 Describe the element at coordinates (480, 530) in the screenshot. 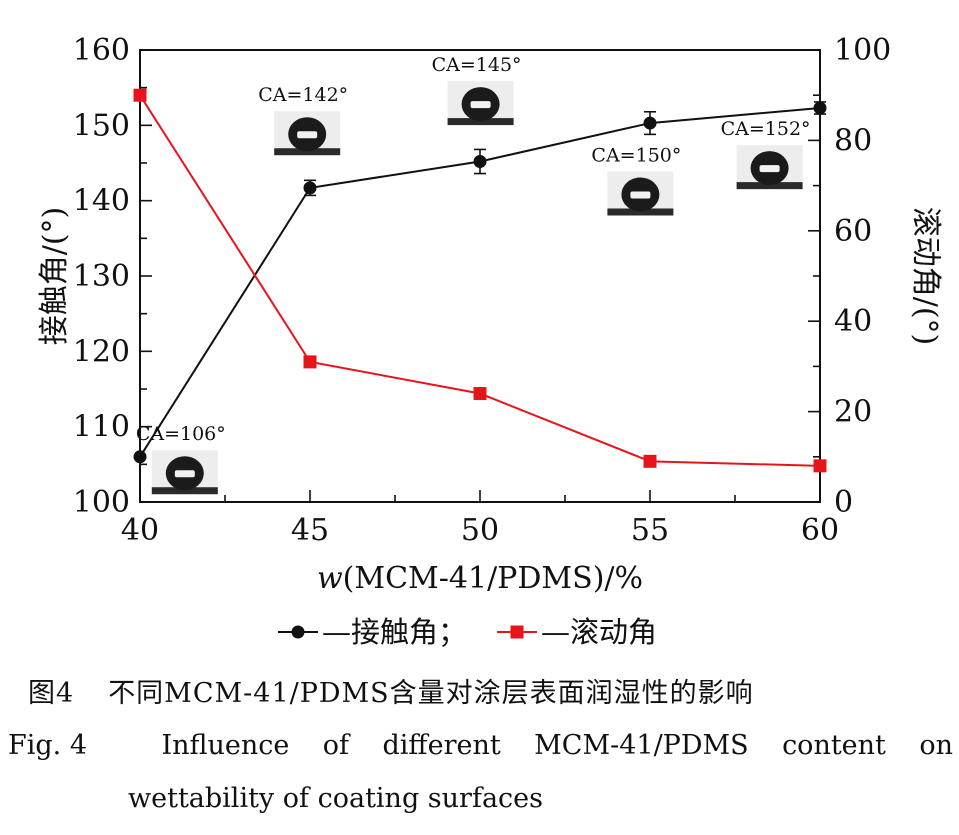

I see `x-tick-label: 50` at that location.